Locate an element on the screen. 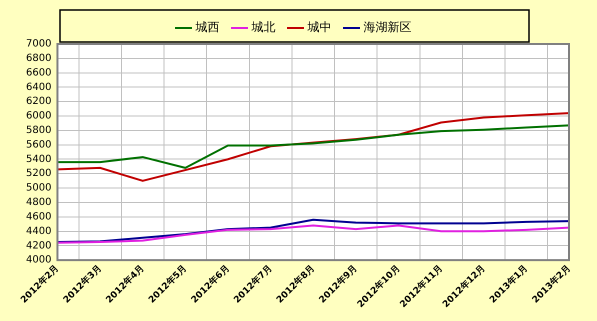 The image size is (597, 321). y-tick-label: 5000 is located at coordinates (39, 188).